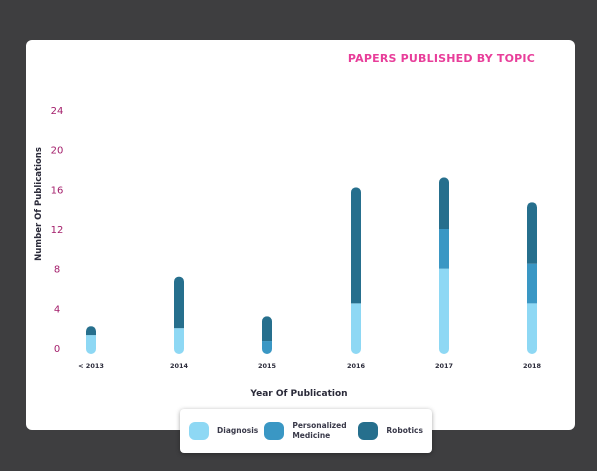 The width and height of the screenshot is (597, 471). Describe the element at coordinates (179, 366) in the screenshot. I see `x-tick-label: 2014` at that location.